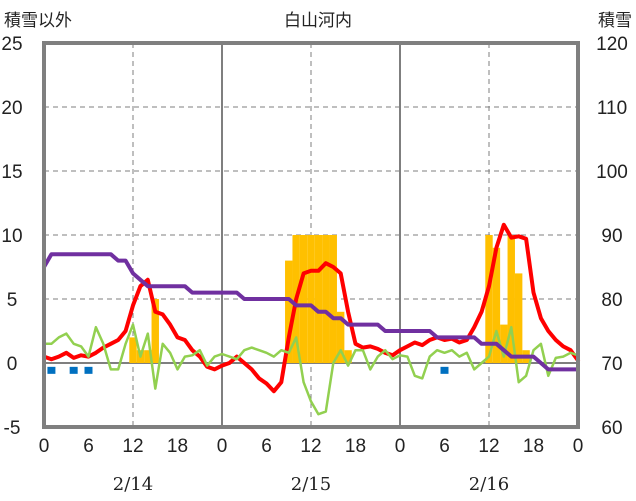 The width and height of the screenshot is (636, 501). What do you see at coordinates (248, 370) in the screenshot?
I see `square-marker-series` at bounding box center [248, 370].